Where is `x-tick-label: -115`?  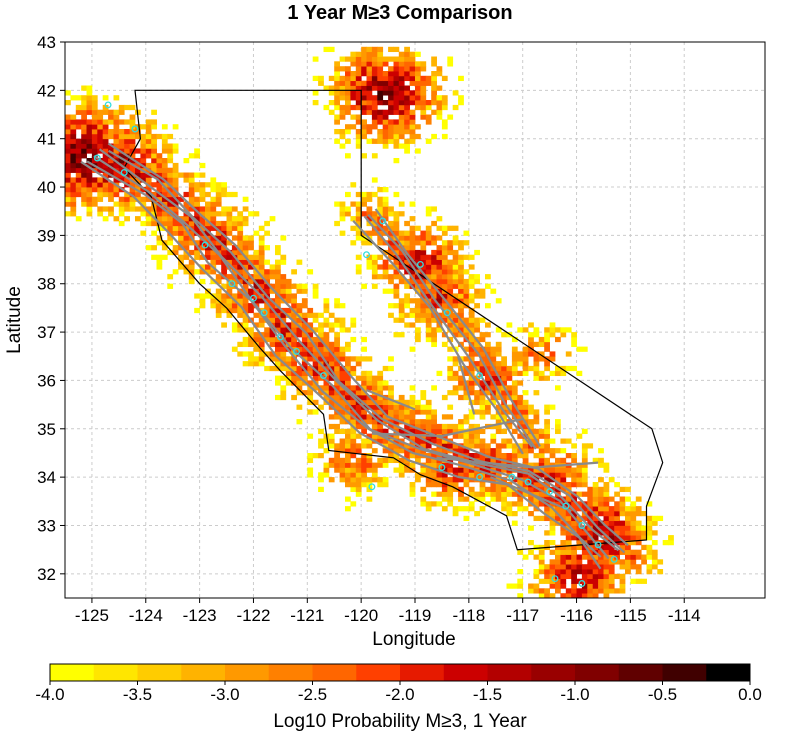
x-tick-label: -115 is located at coordinates (630, 615).